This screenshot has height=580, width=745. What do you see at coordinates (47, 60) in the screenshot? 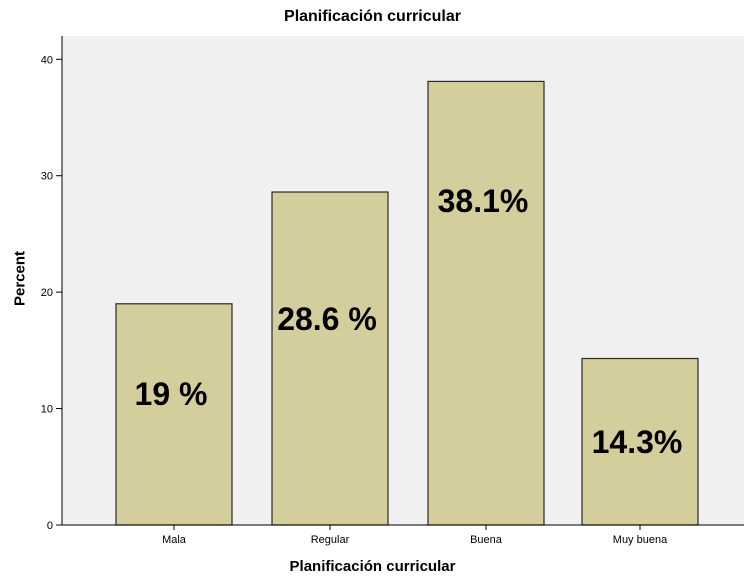
I see `y-tick-label: 40` at bounding box center [47, 60].